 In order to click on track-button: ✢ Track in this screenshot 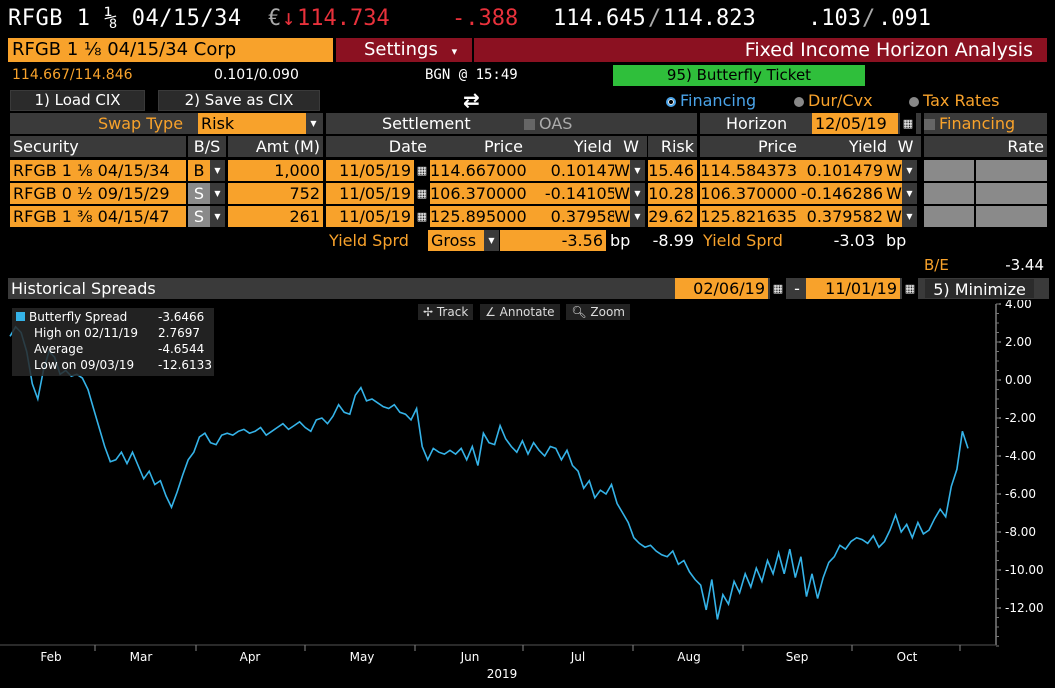, I will do `click(446, 312)`.